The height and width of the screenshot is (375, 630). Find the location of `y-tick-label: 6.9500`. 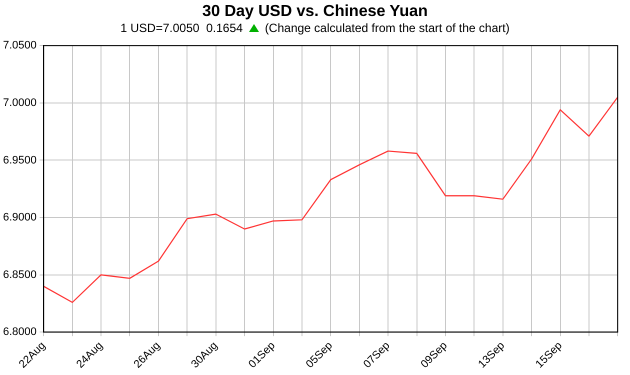

y-tick-label: 6.9500 is located at coordinates (19, 160).